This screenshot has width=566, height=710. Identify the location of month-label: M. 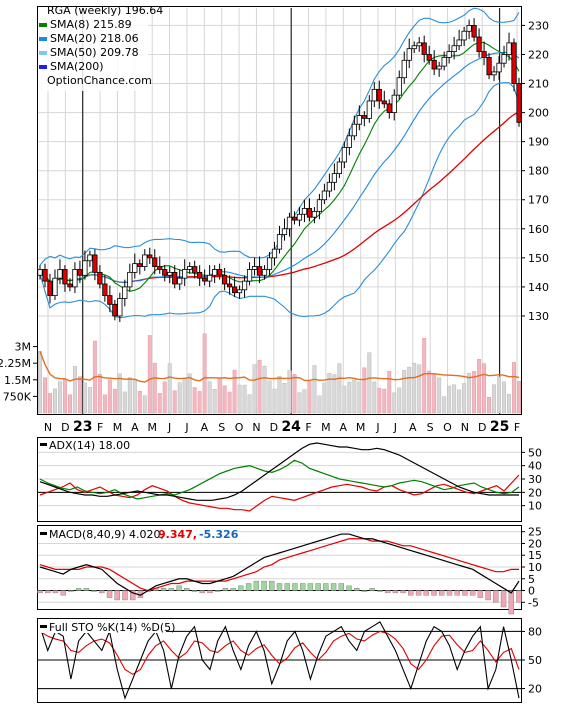
(118, 427).